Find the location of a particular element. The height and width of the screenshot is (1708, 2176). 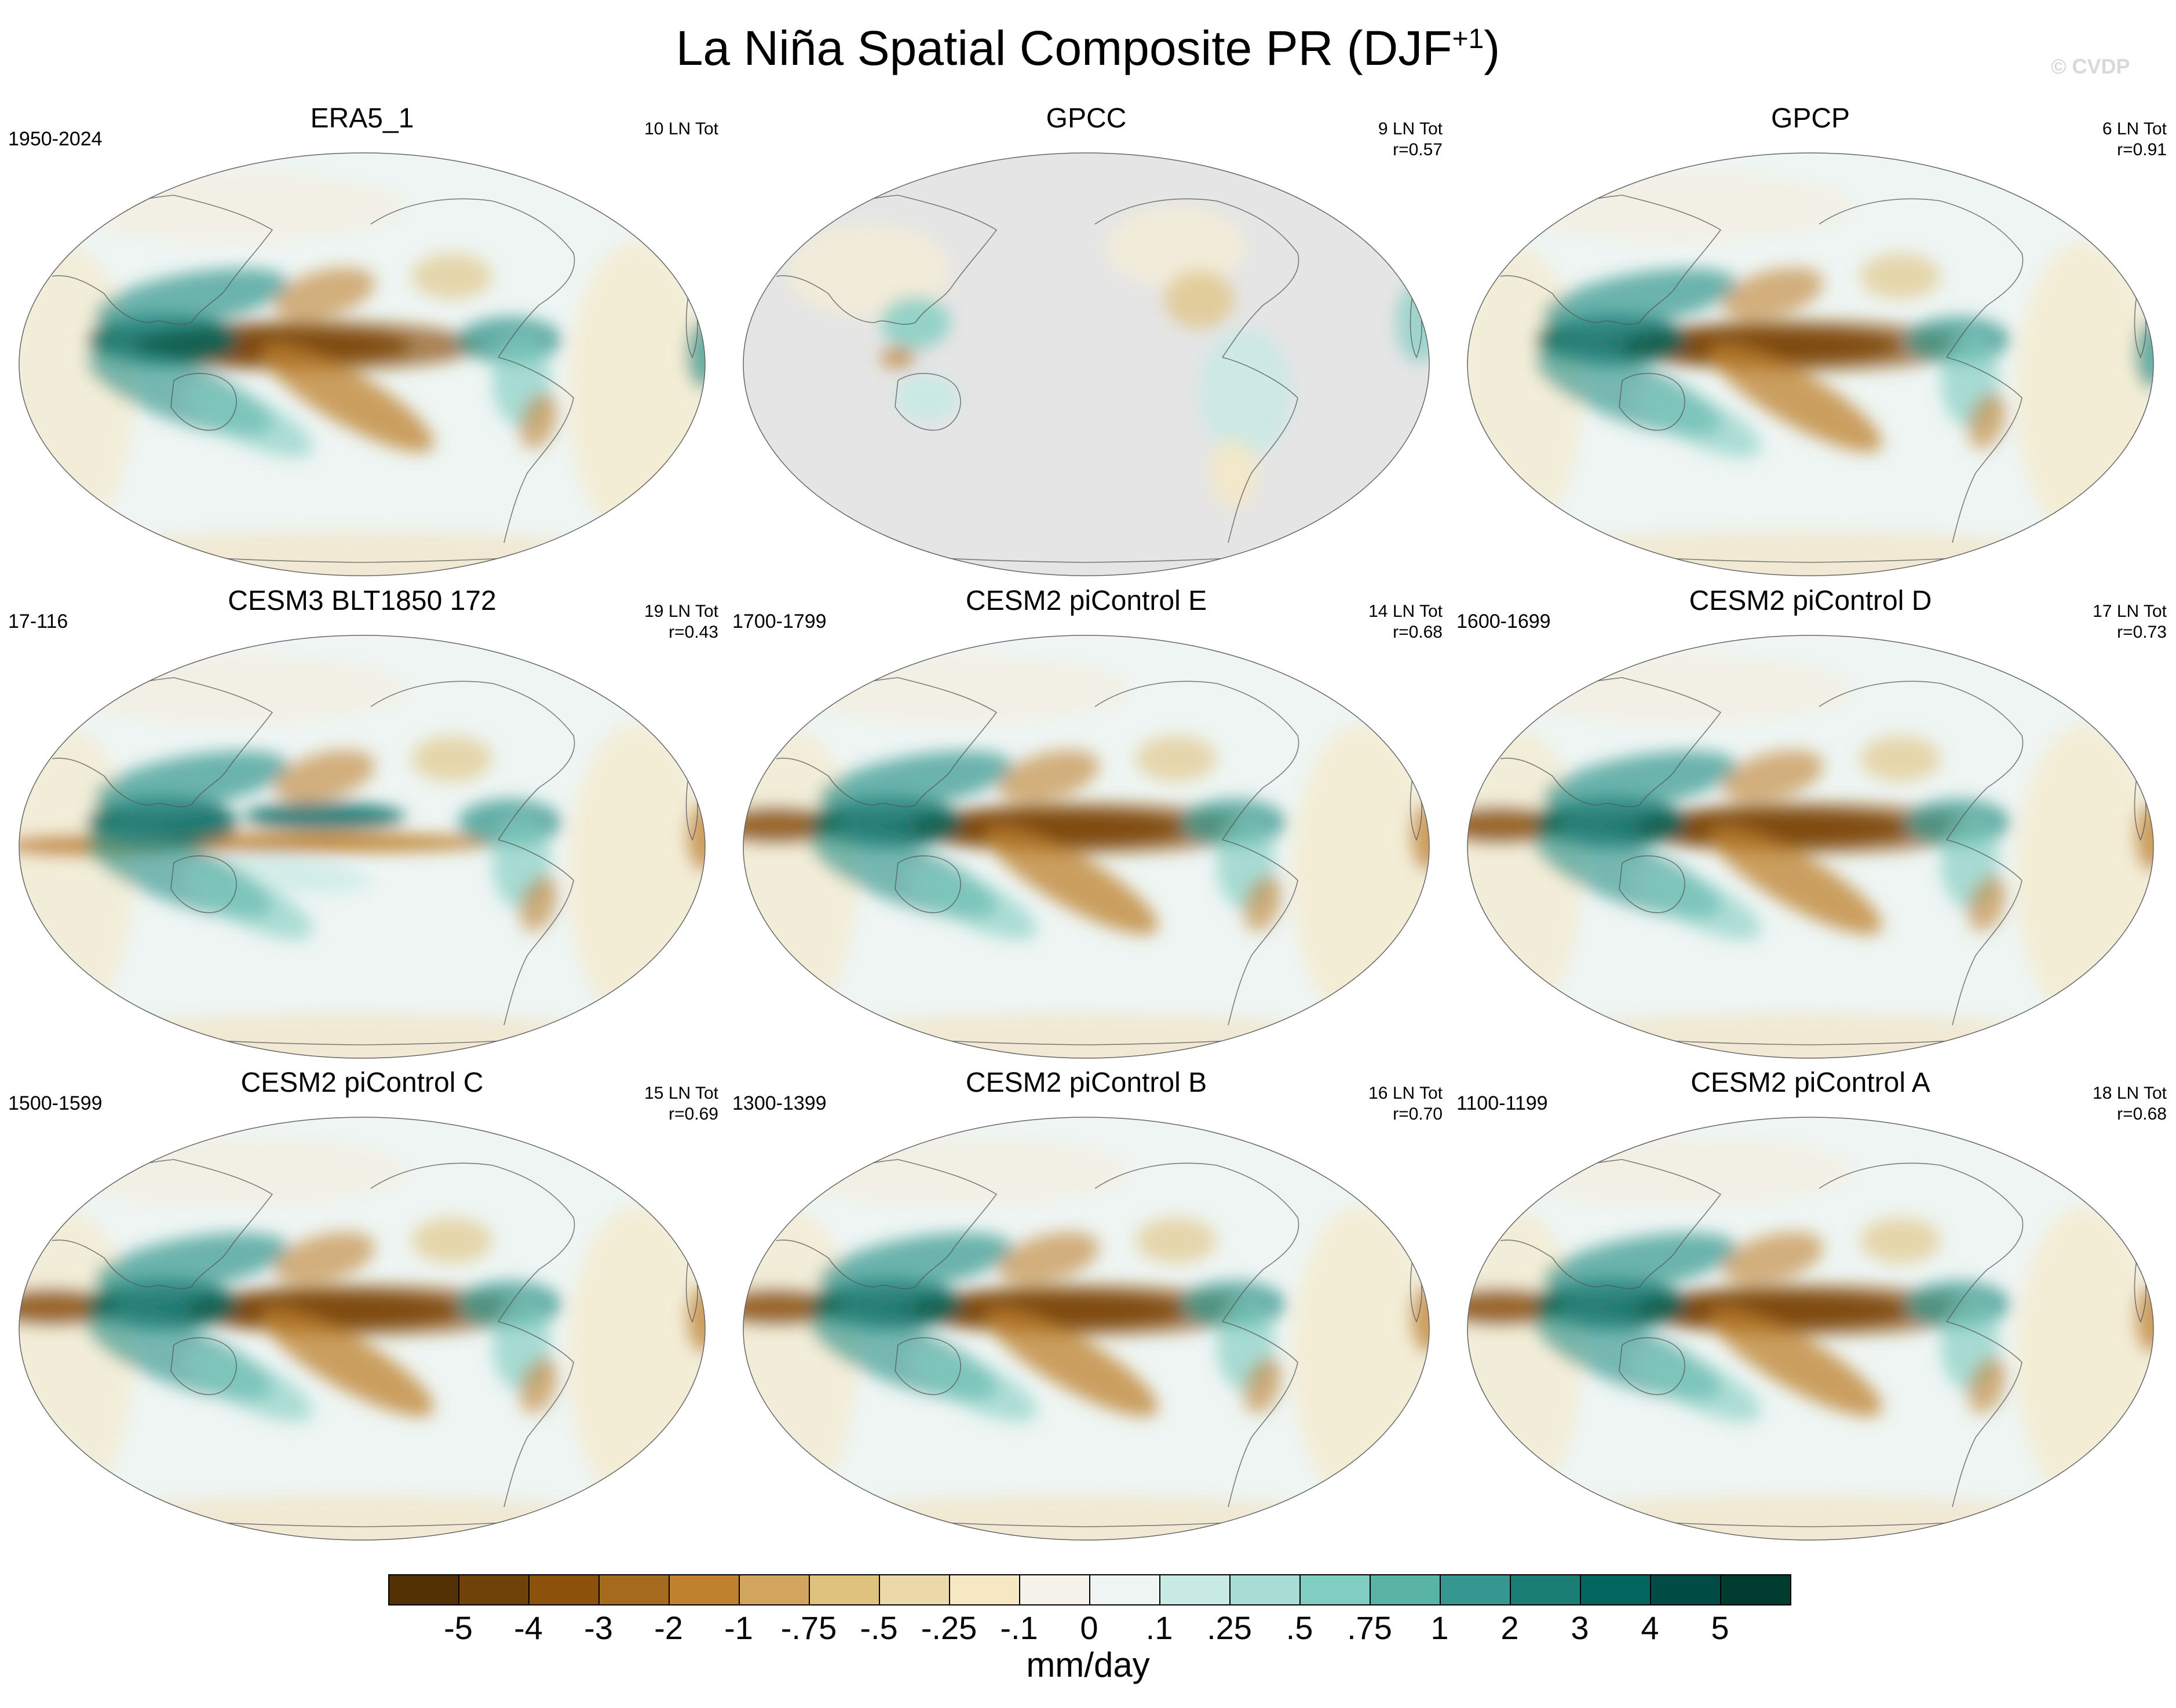

colorbar-tick-label: -.75 is located at coordinates (808, 1628).